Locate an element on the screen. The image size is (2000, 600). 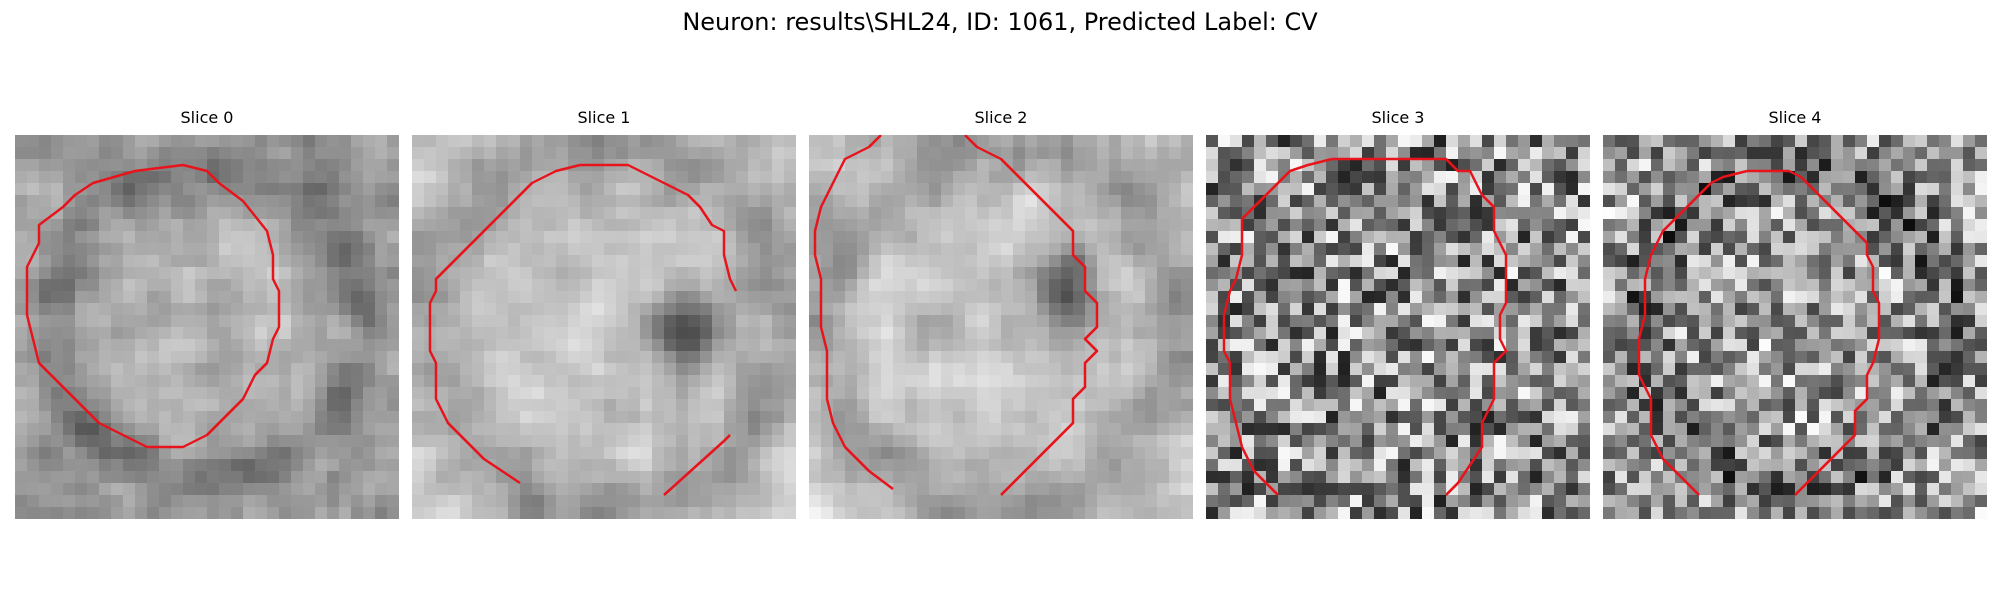
slice-title: Slice 2 is located at coordinates (1001, 117).